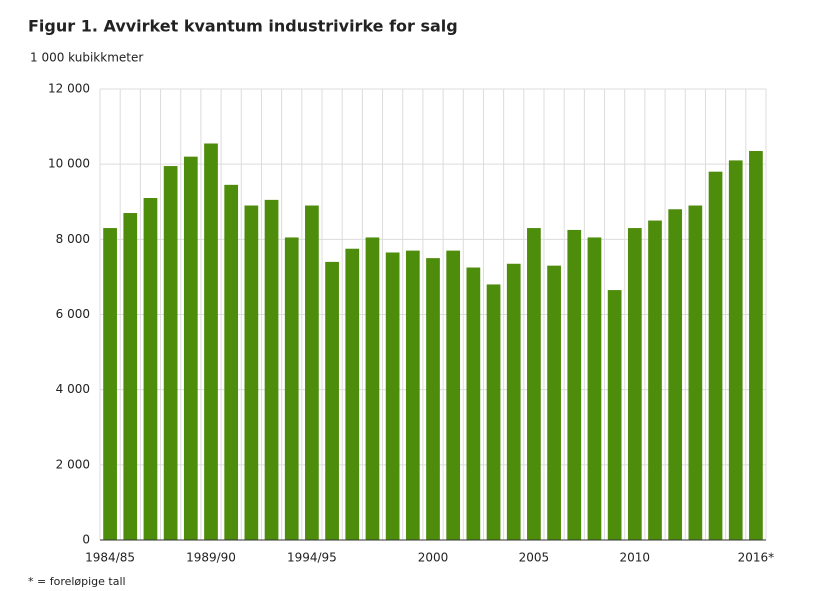 Image resolution: width=824 pixels, height=591 pixels. I want to click on y-tick-label: 10 000, so click(69, 164).